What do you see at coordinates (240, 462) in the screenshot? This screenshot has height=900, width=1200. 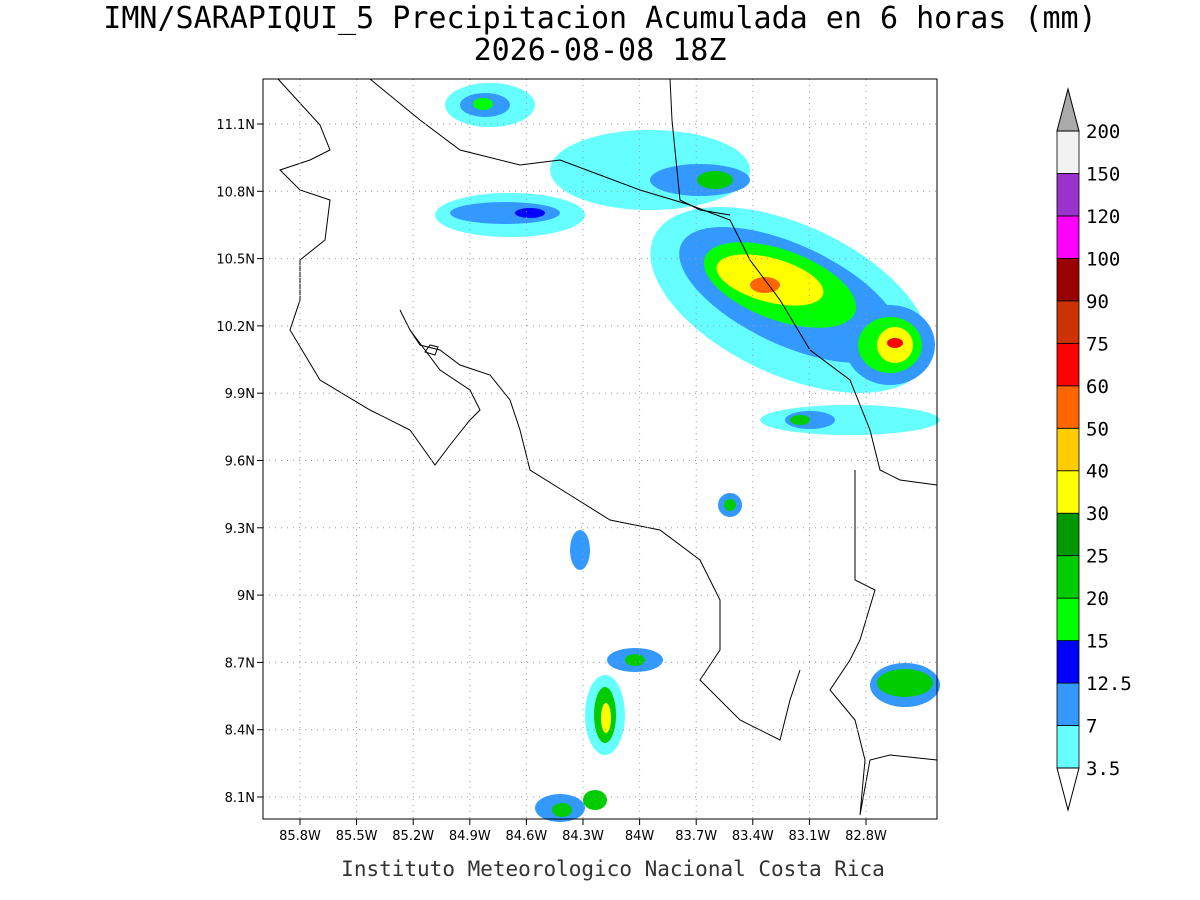 I see `lat-tick-label: 9.6N` at bounding box center [240, 462].